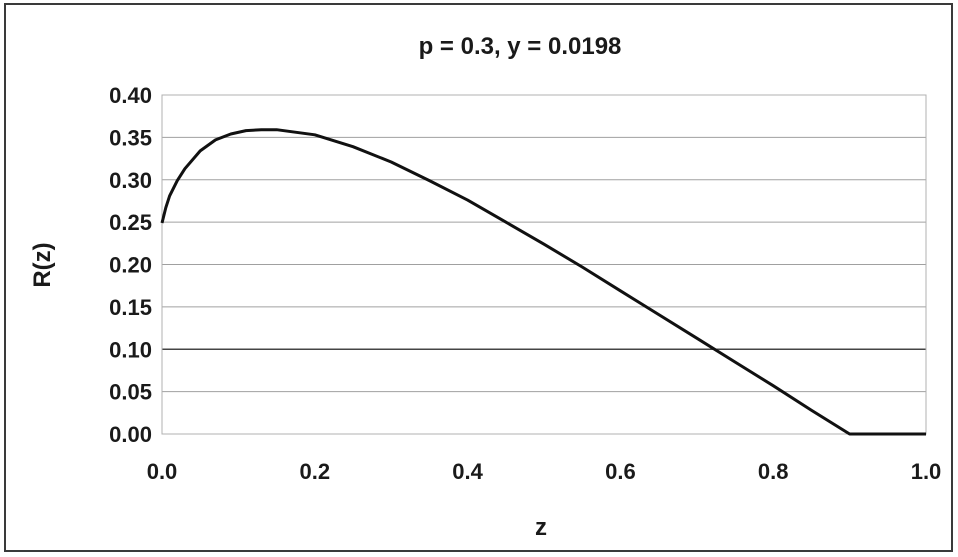  I want to click on y-tick-label: 0.15, so click(130, 307).